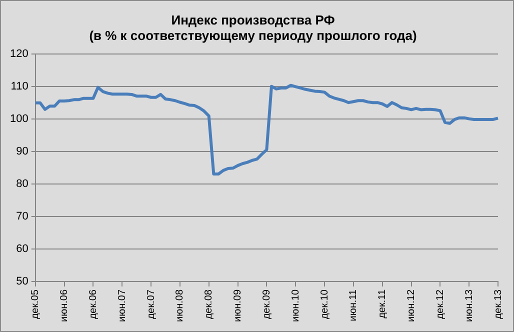  What do you see at coordinates (151, 304) in the screenshot?
I see `x-tick-label: дек.07` at bounding box center [151, 304].